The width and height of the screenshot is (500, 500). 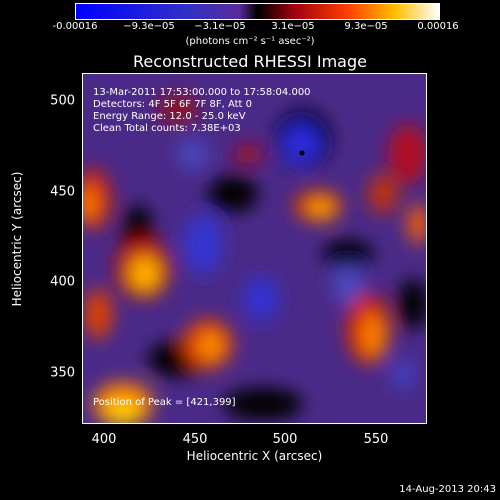 I want to click on x-tick-label: 400, so click(x=104, y=439).